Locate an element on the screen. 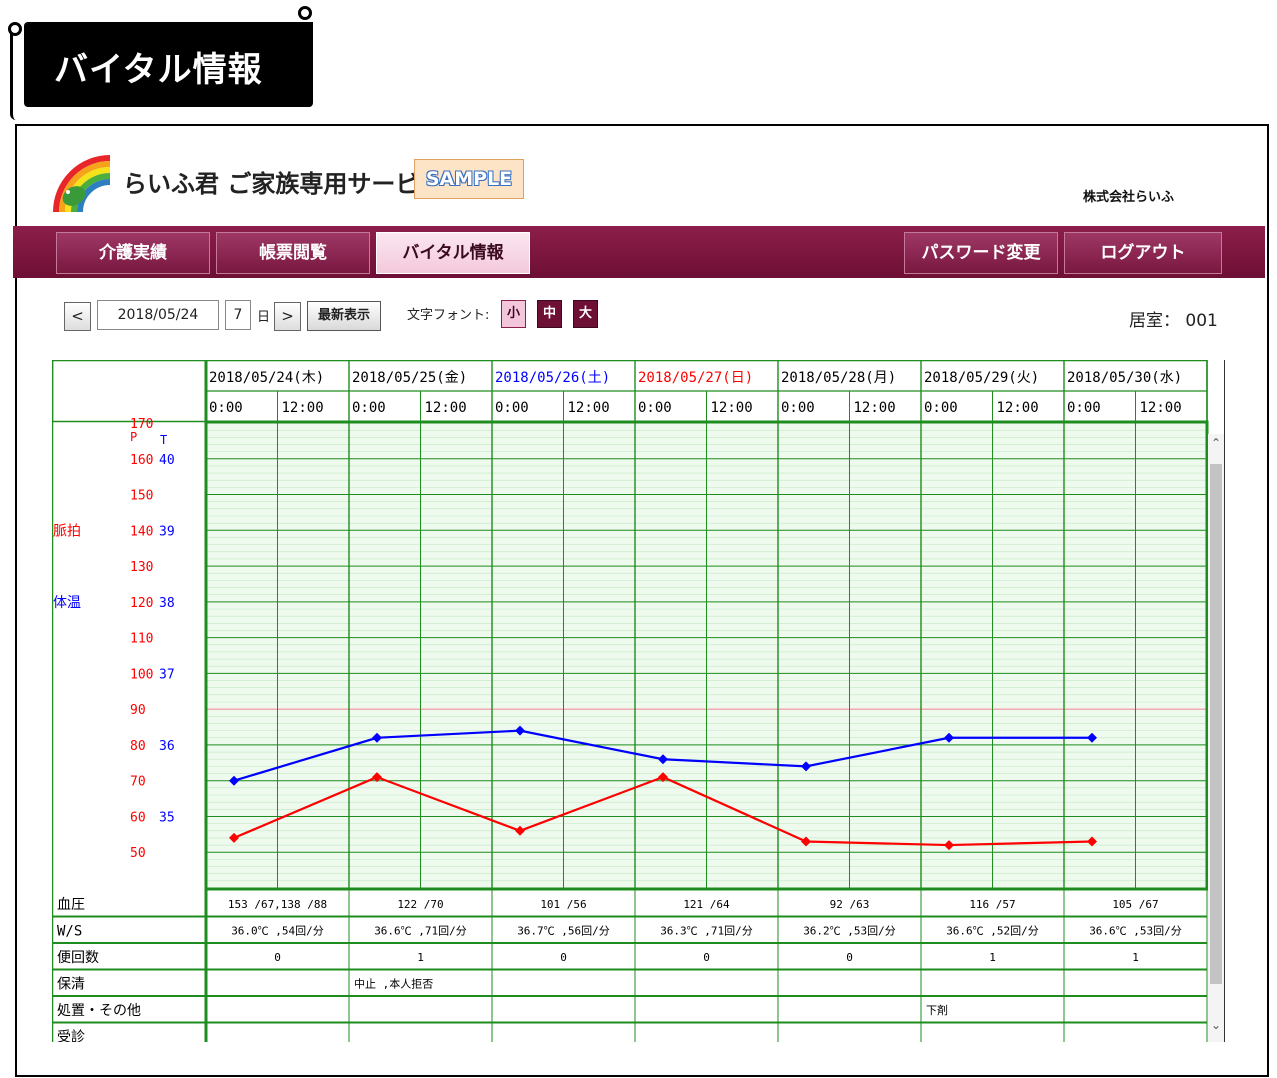 The height and width of the screenshot is (1078, 1277). pulse-tick-label: 120 is located at coordinates (141, 603).